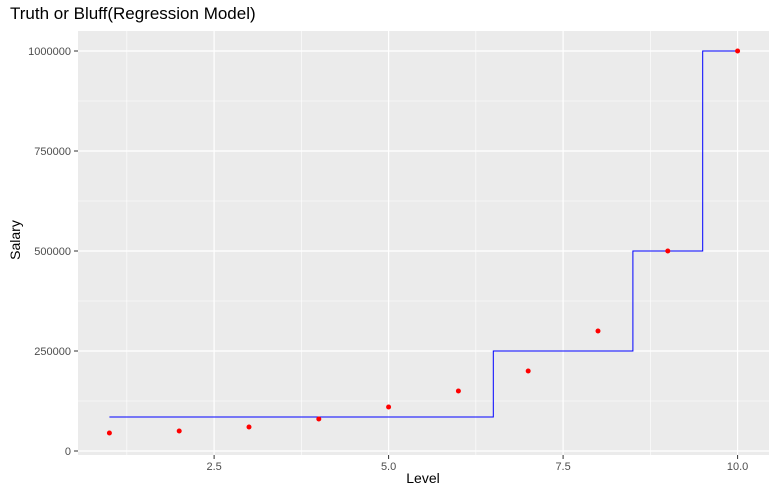 The width and height of the screenshot is (776, 493). What do you see at coordinates (477, 464) in the screenshot?
I see `x-axis: 2.5 5.0 7.5 10.0` at bounding box center [477, 464].